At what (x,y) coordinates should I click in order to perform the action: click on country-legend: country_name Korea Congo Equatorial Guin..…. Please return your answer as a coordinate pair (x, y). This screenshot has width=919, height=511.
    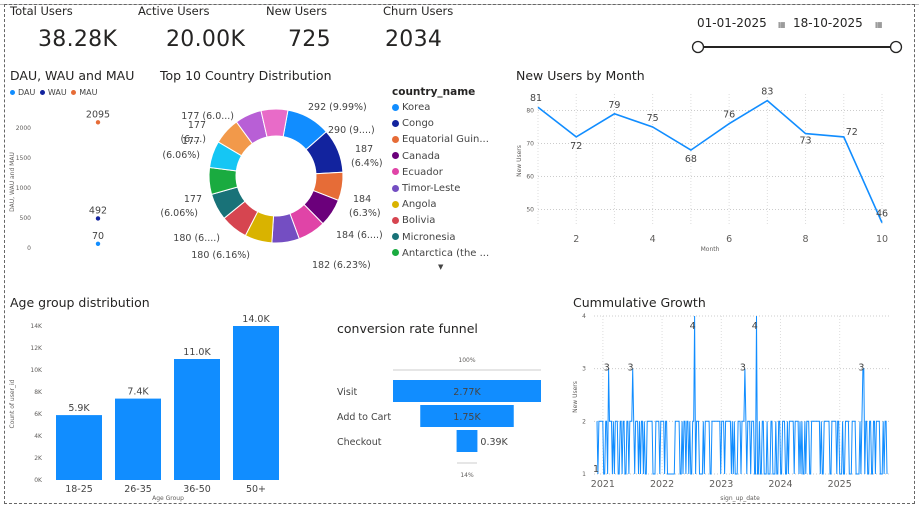
    Looking at the image, I should click on (452, 176).